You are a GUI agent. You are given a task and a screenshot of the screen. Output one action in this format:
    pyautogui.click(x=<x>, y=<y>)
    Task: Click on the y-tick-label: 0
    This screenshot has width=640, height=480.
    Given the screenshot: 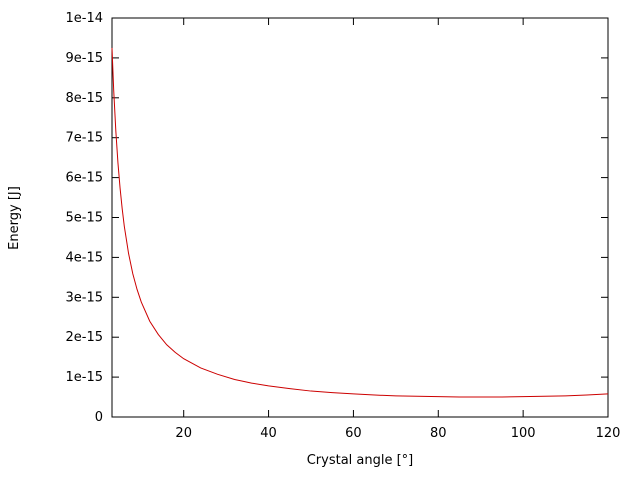 What is the action you would take?
    pyautogui.click(x=99, y=417)
    